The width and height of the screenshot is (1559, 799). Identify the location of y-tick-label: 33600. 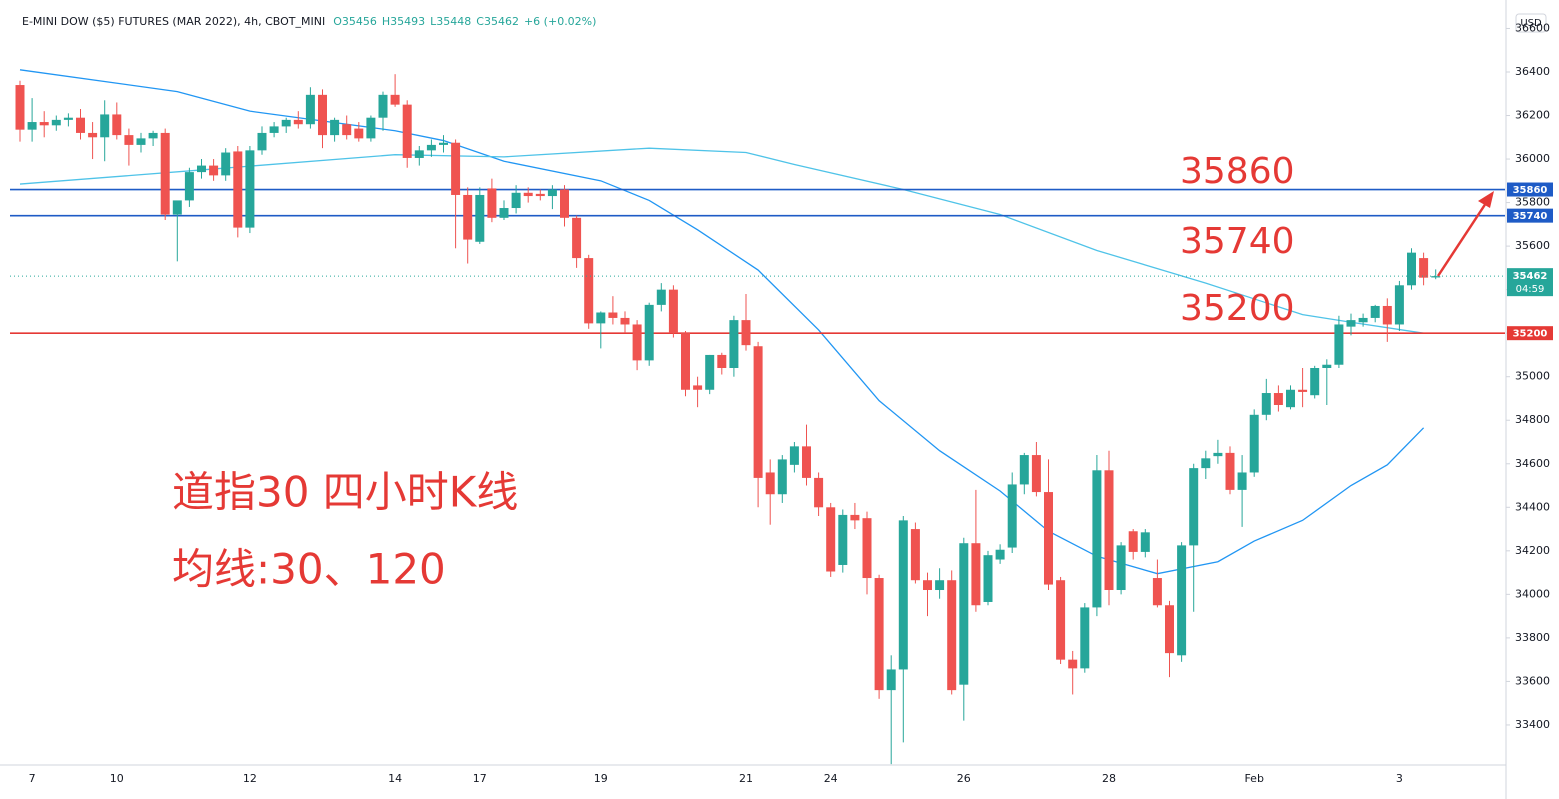
(1532, 680).